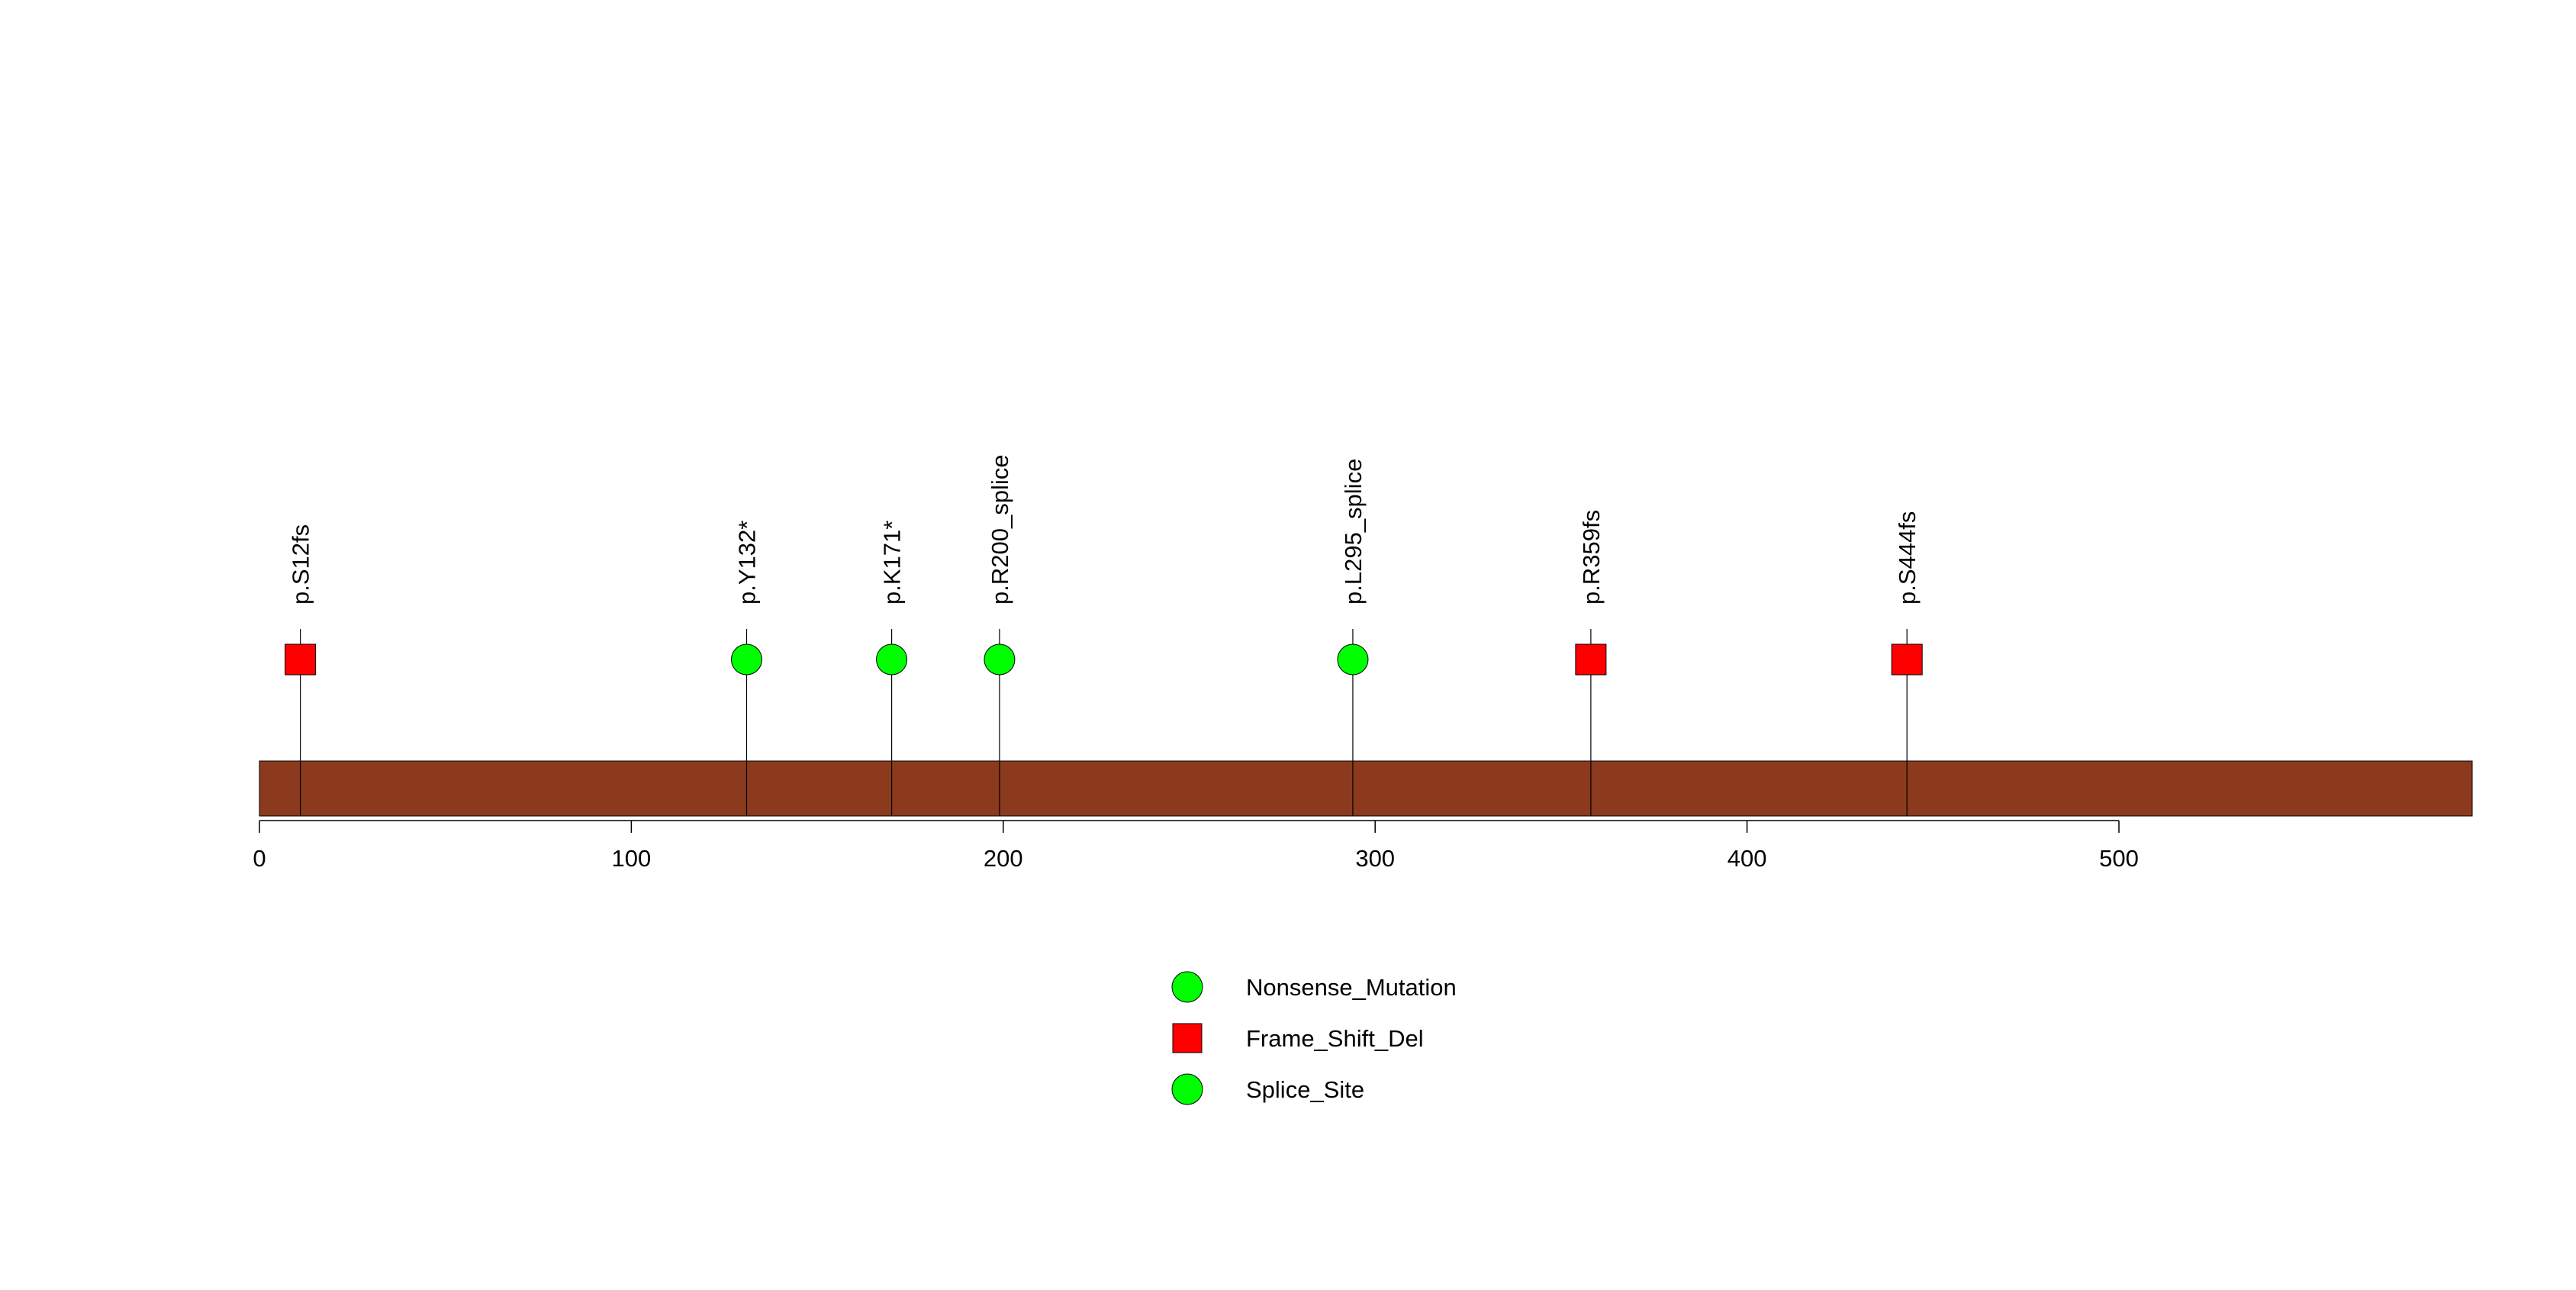 The width and height of the screenshot is (2576, 1290). Describe the element at coordinates (1305, 1089) in the screenshot. I see `legend-label: Splice_Site` at that location.